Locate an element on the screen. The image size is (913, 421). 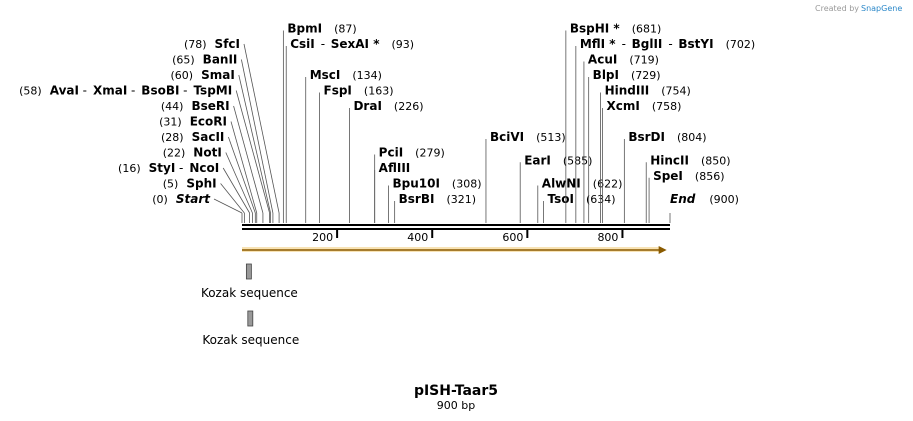
site-position: (16) is located at coordinates (129, 168).